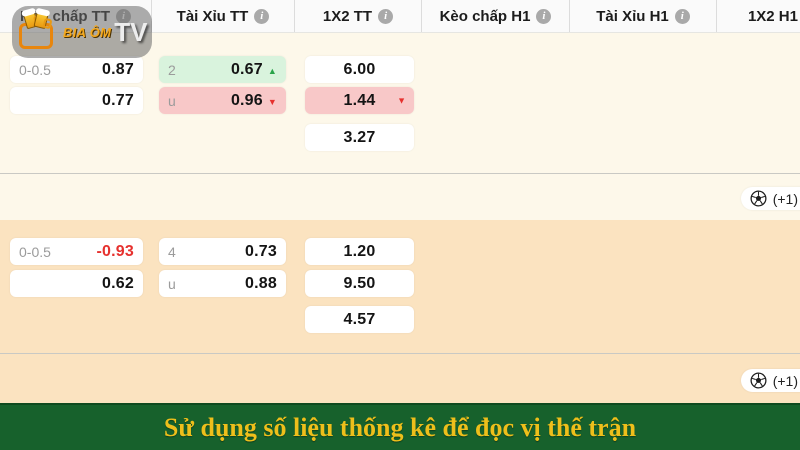 The height and width of the screenshot is (450, 800). I want to click on column-header-1x2-h1: 1X2 H1, so click(758, 16).